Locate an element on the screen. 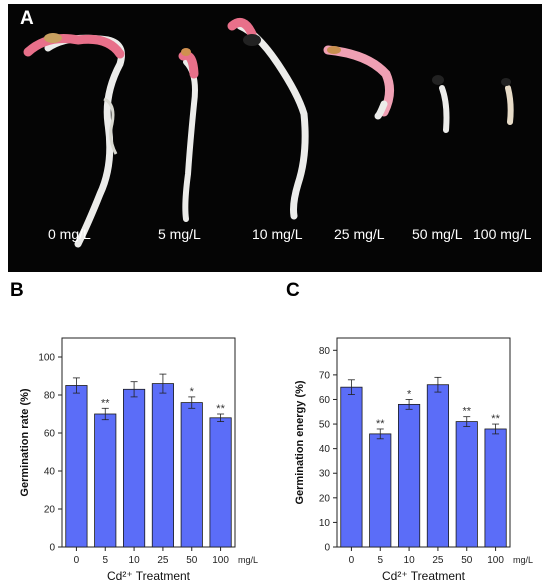  concentration-label: 25 mg/L is located at coordinates (359, 234).